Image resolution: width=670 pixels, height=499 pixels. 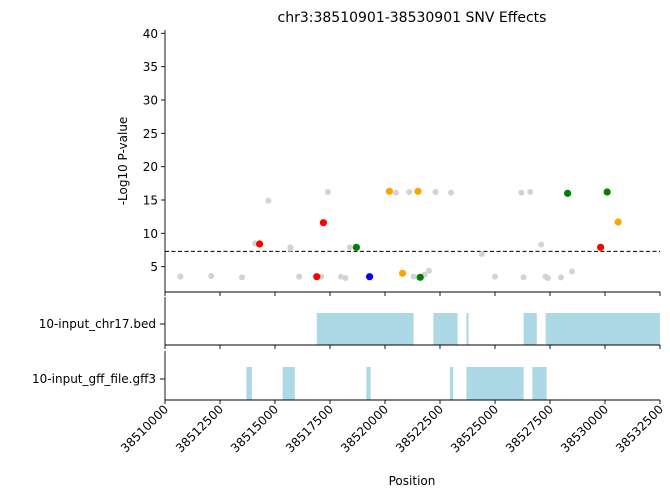 I want to click on x-tick-label: 38522500, so click(x=419, y=428).